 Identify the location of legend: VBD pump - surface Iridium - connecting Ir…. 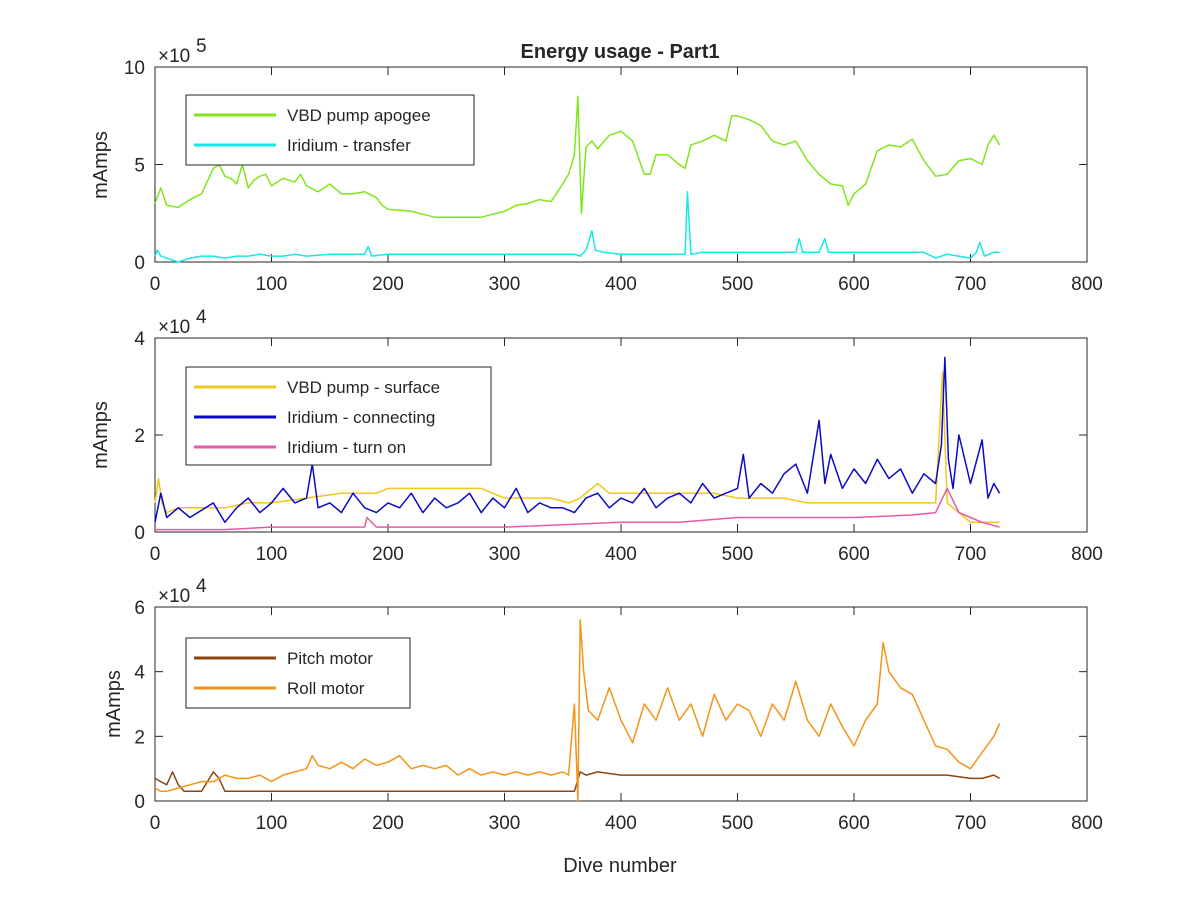
(338, 416).